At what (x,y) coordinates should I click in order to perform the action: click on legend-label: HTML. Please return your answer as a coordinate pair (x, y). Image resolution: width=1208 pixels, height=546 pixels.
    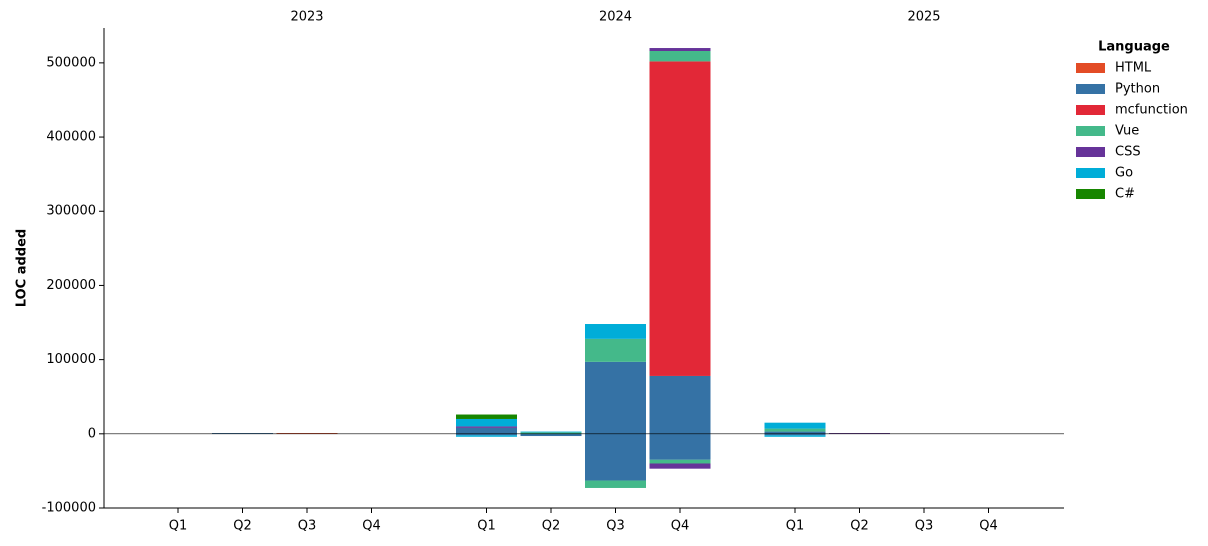
    Looking at the image, I should click on (1133, 68).